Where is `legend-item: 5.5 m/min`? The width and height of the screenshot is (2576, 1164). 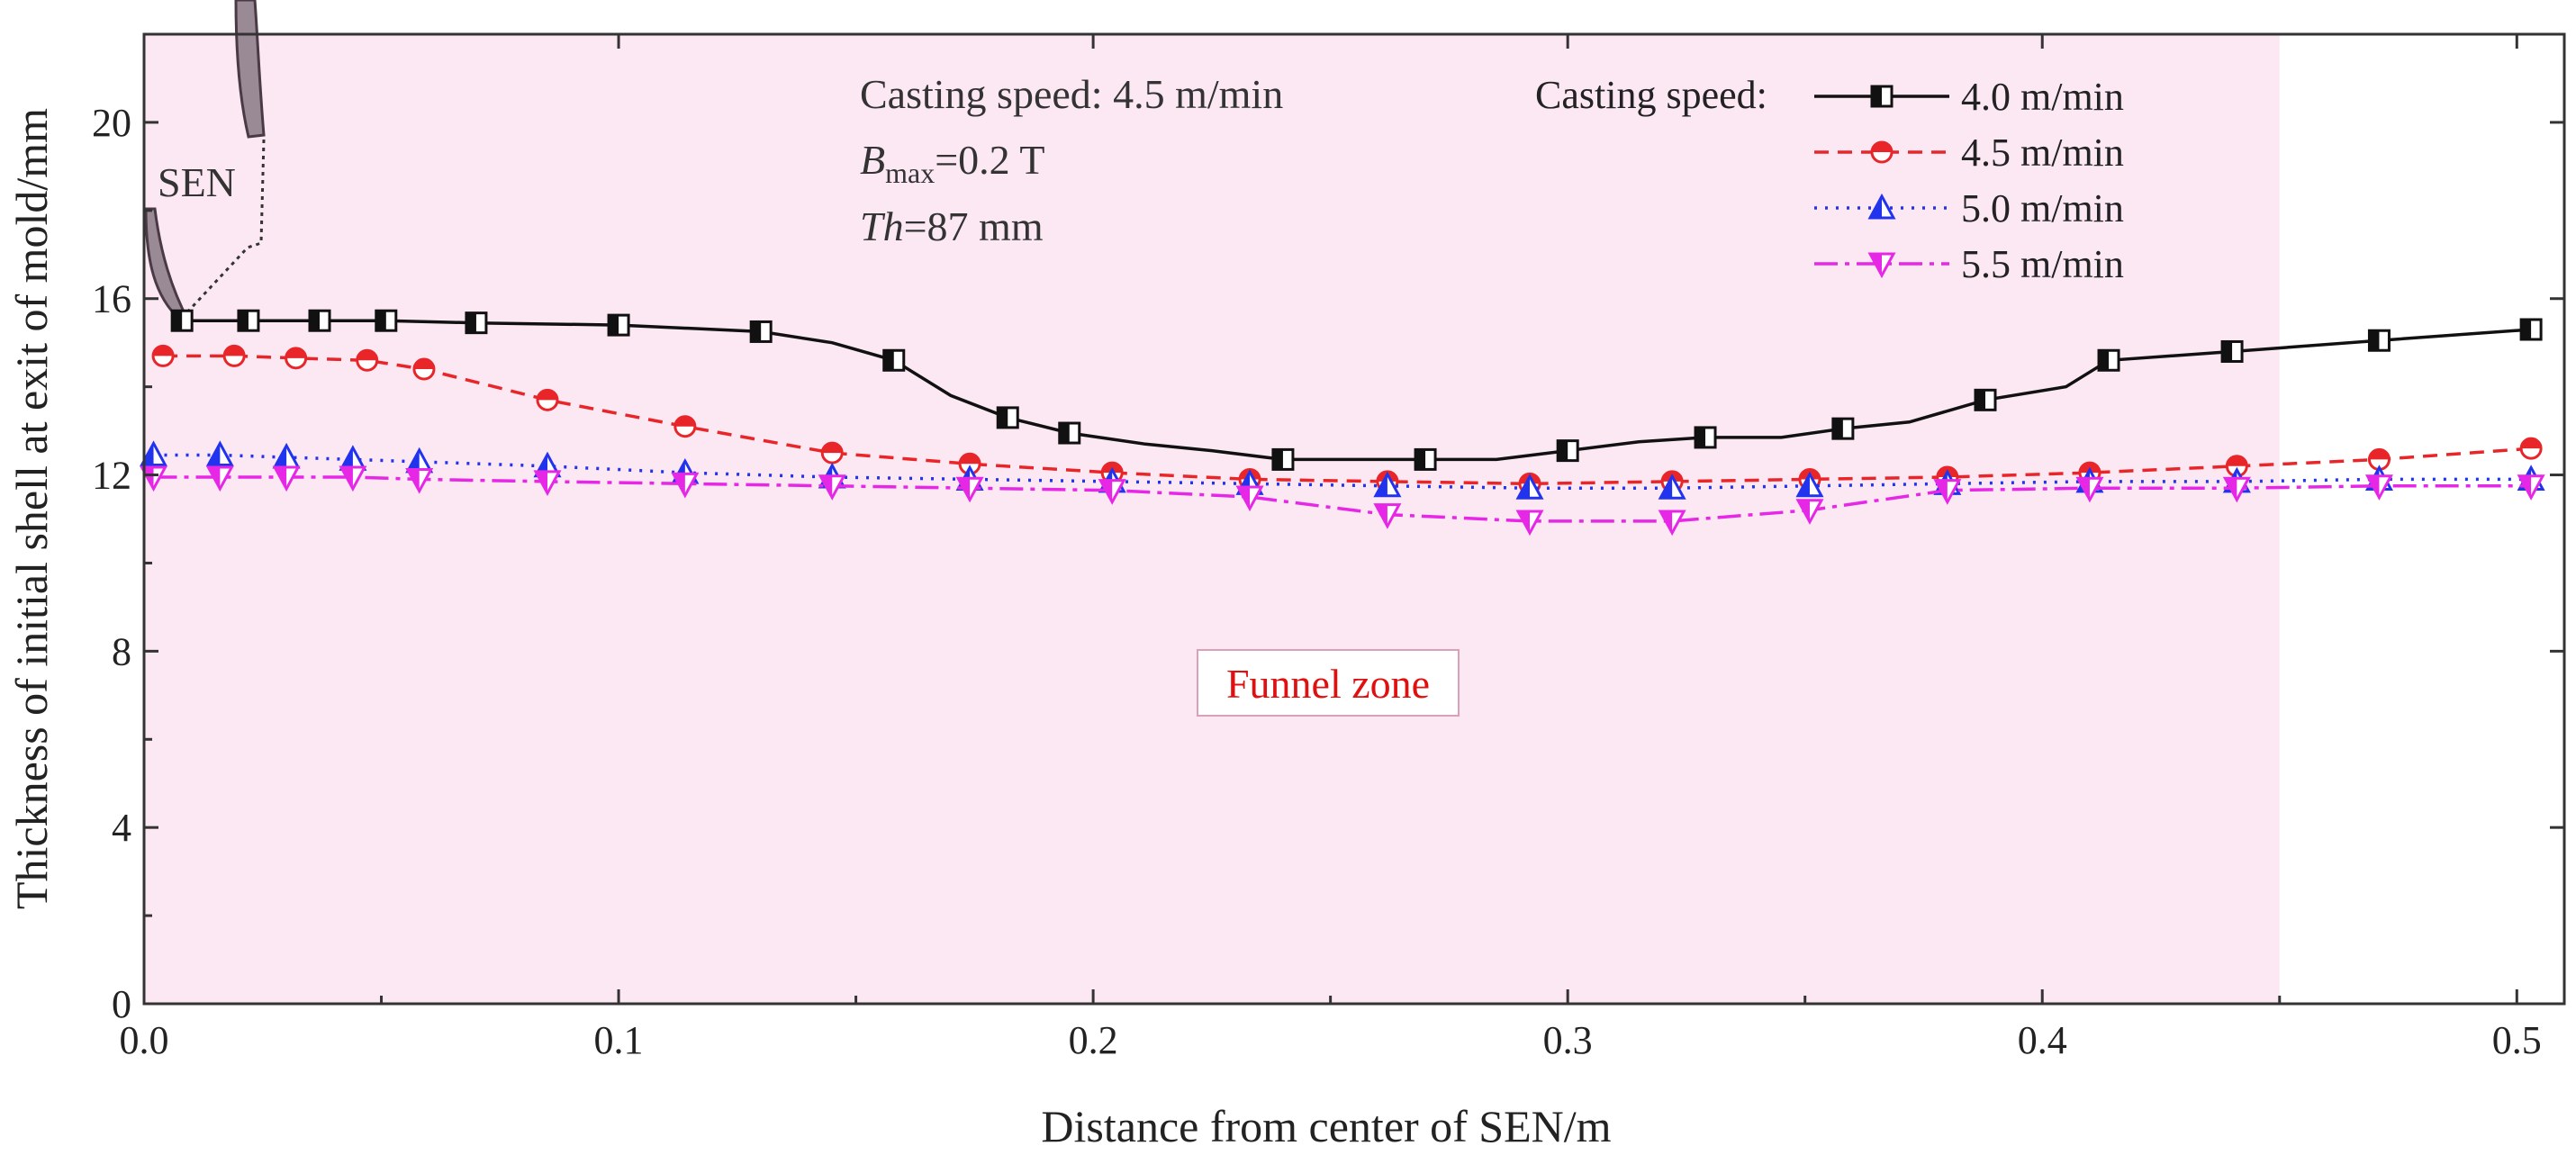 legend-item: 5.5 m/min is located at coordinates (1969, 264).